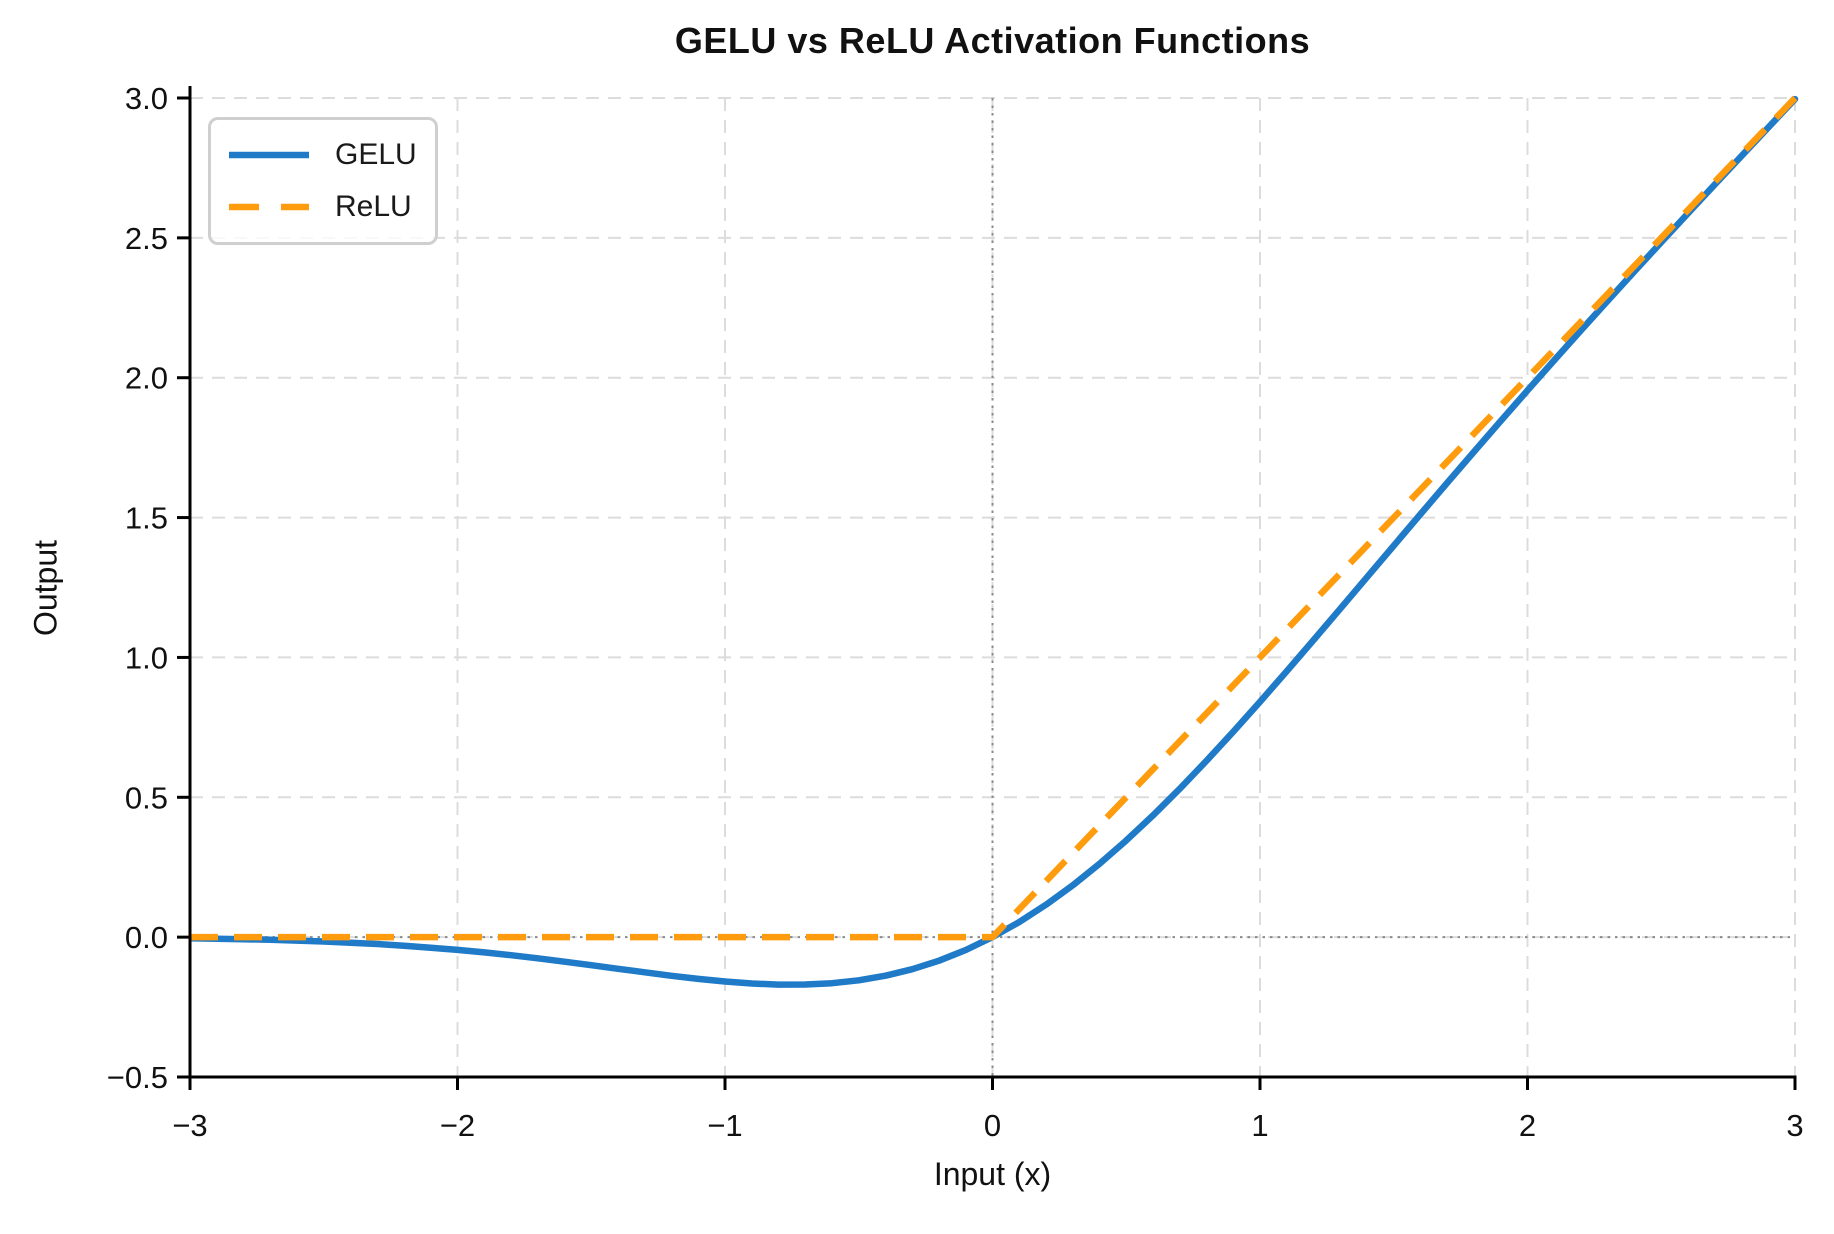 The image size is (1834, 1234). Describe the element at coordinates (45, 588) in the screenshot. I see `y-axis-label: Output` at that location.